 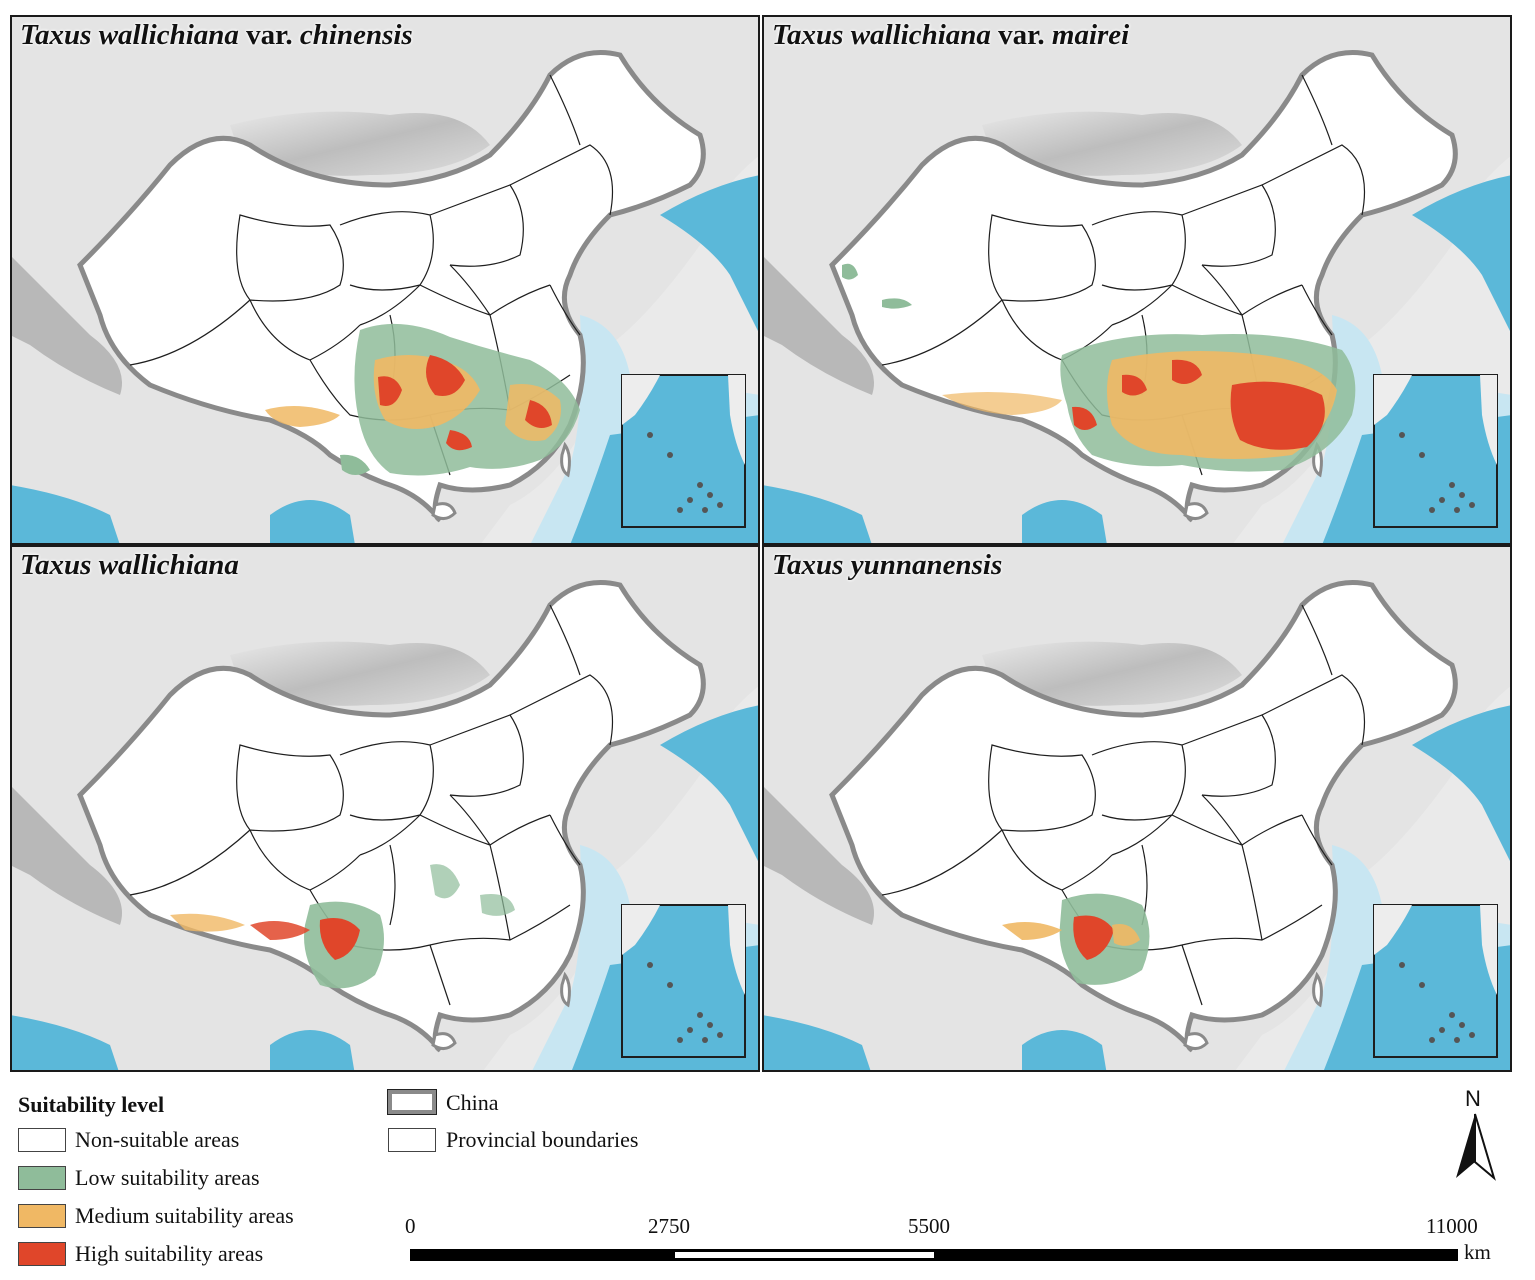 I want to click on scale-unit: km, so click(x=1477, y=1252).